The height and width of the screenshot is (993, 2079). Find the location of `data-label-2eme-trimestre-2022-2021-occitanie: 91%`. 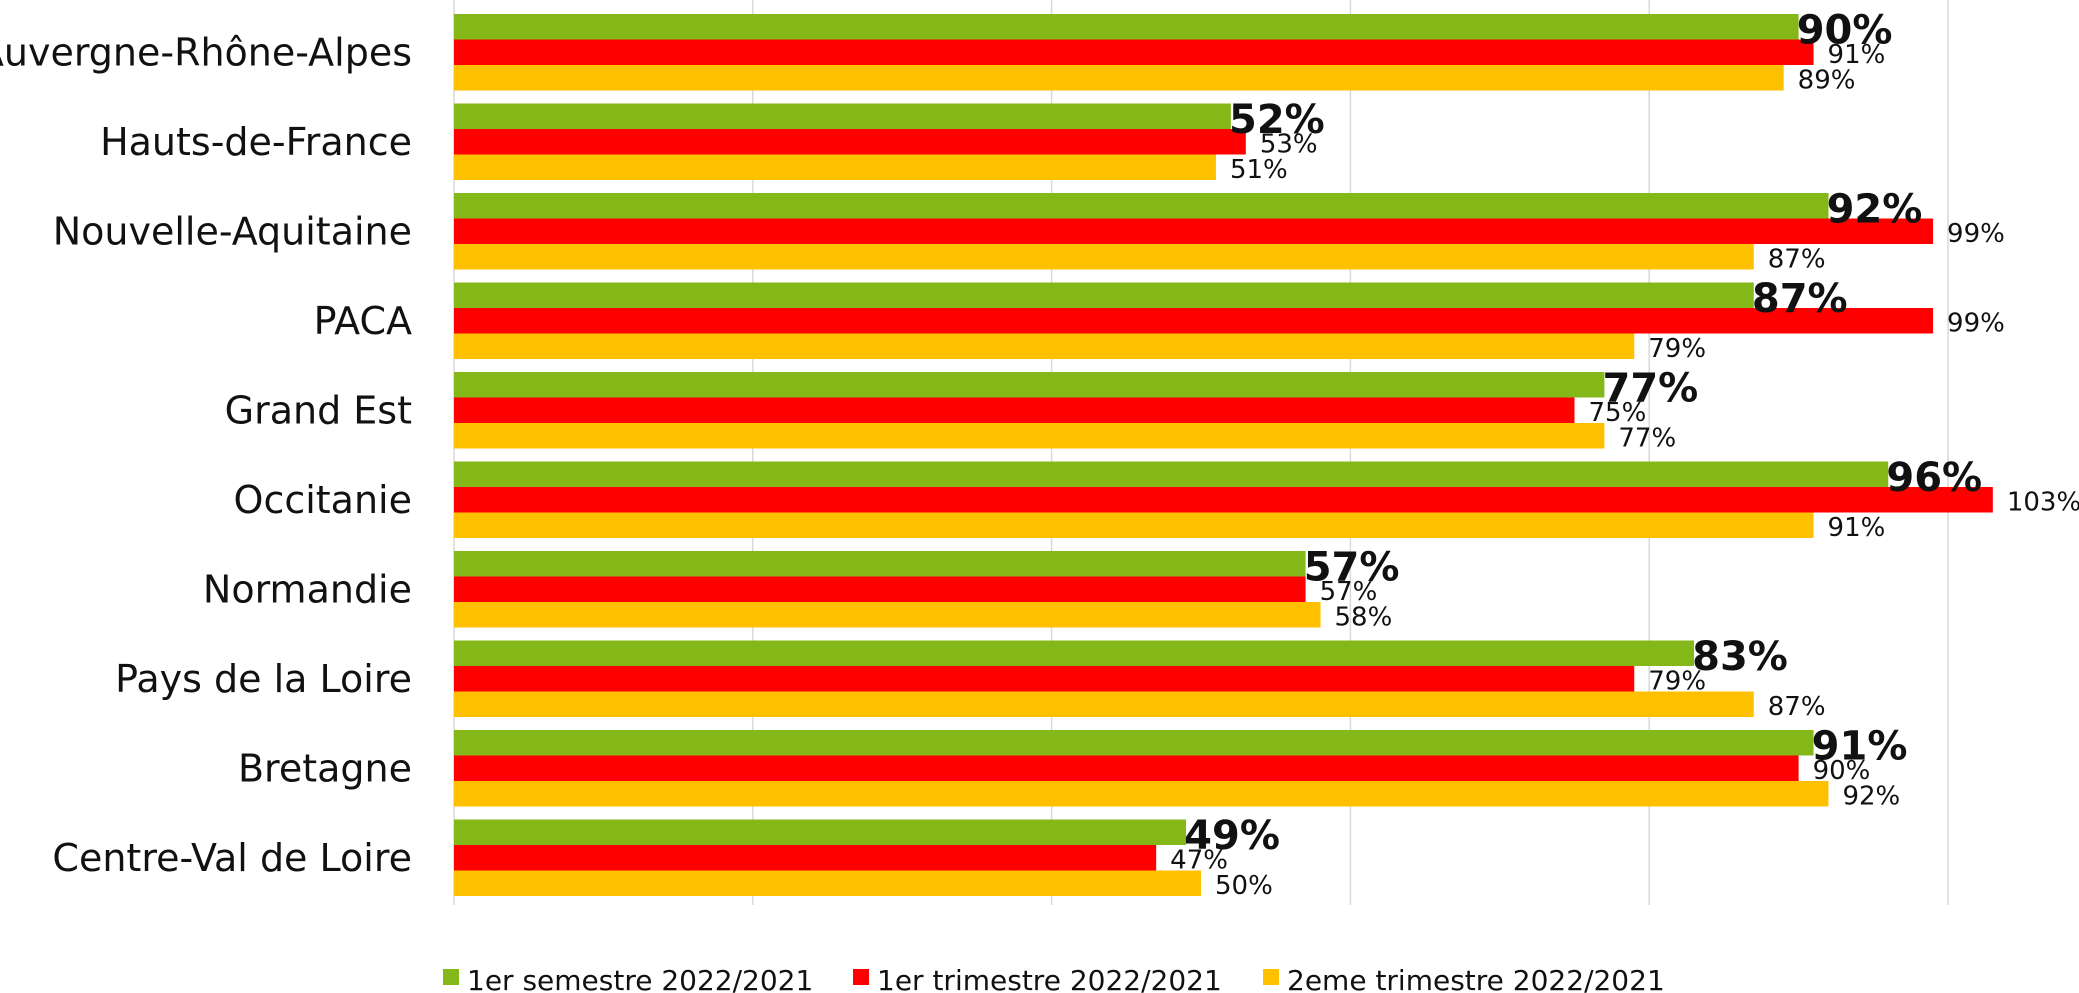

data-label-2eme-trimestre-2022-2021-occitanie: 91% is located at coordinates (1857, 528).